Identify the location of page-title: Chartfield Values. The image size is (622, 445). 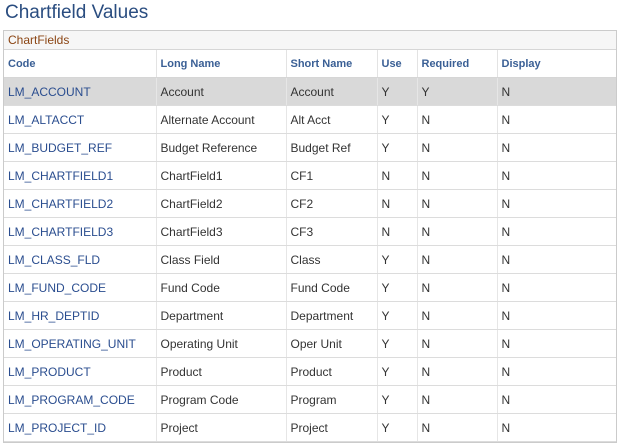
(77, 12).